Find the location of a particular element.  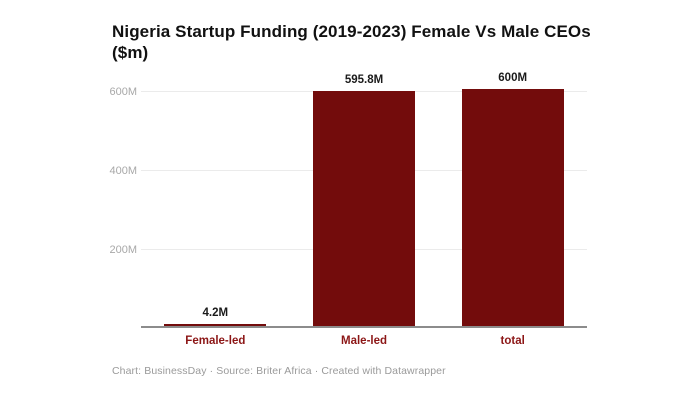

bar-slot-total: 600M is located at coordinates (512, 199).